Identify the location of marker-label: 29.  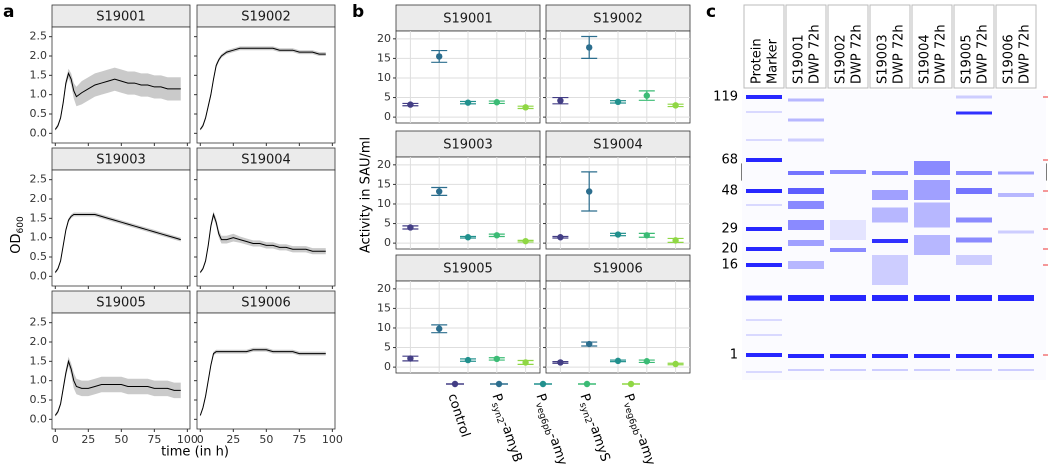
(729, 229).